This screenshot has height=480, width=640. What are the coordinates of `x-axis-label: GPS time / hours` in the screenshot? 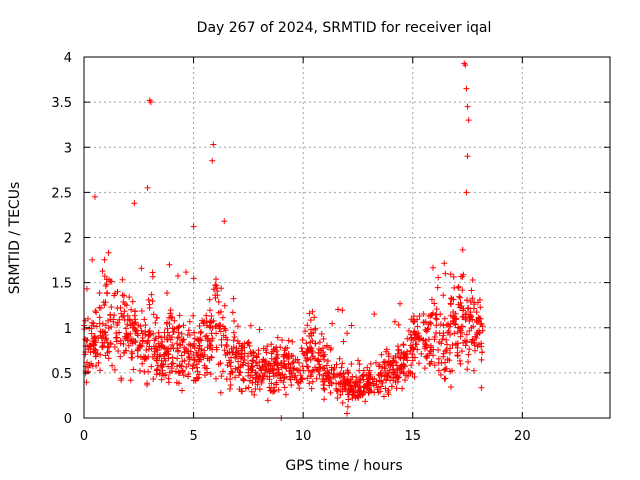 It's located at (343, 466).